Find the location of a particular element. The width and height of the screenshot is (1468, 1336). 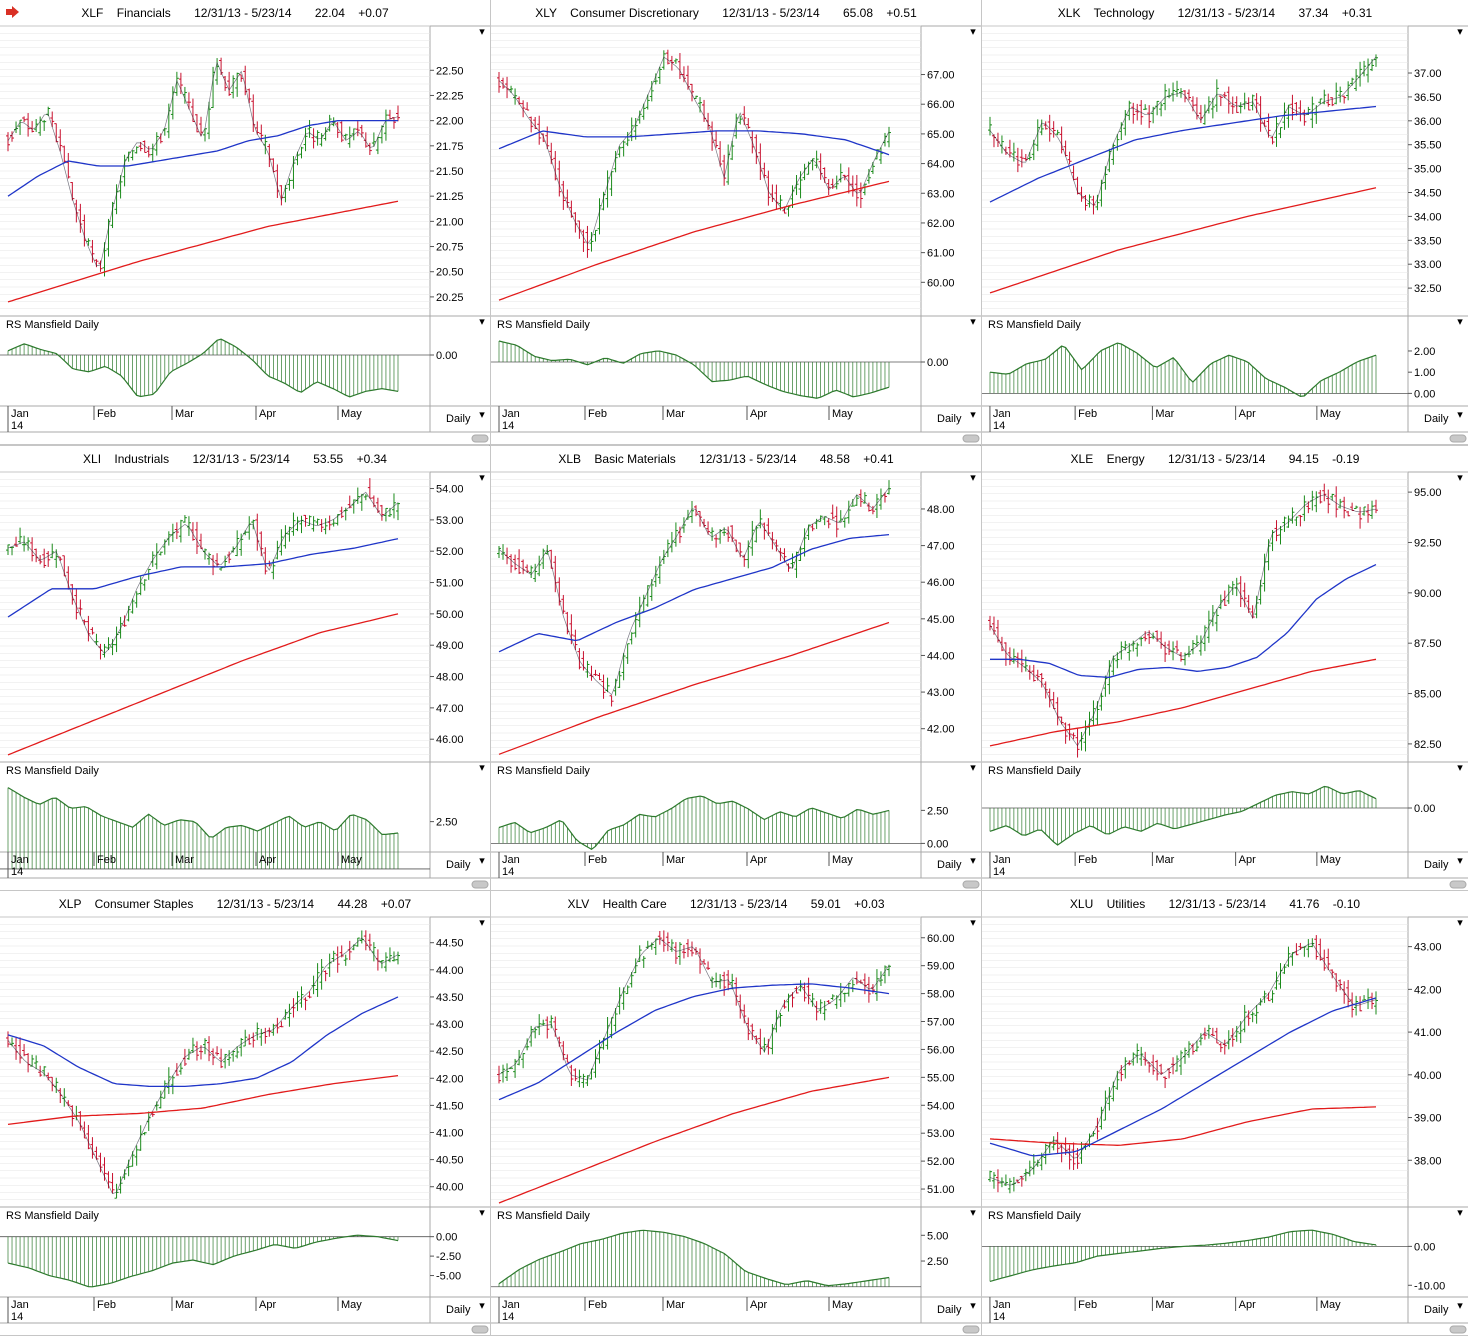

y-tick-label: 50.00 is located at coordinates (450, 615).